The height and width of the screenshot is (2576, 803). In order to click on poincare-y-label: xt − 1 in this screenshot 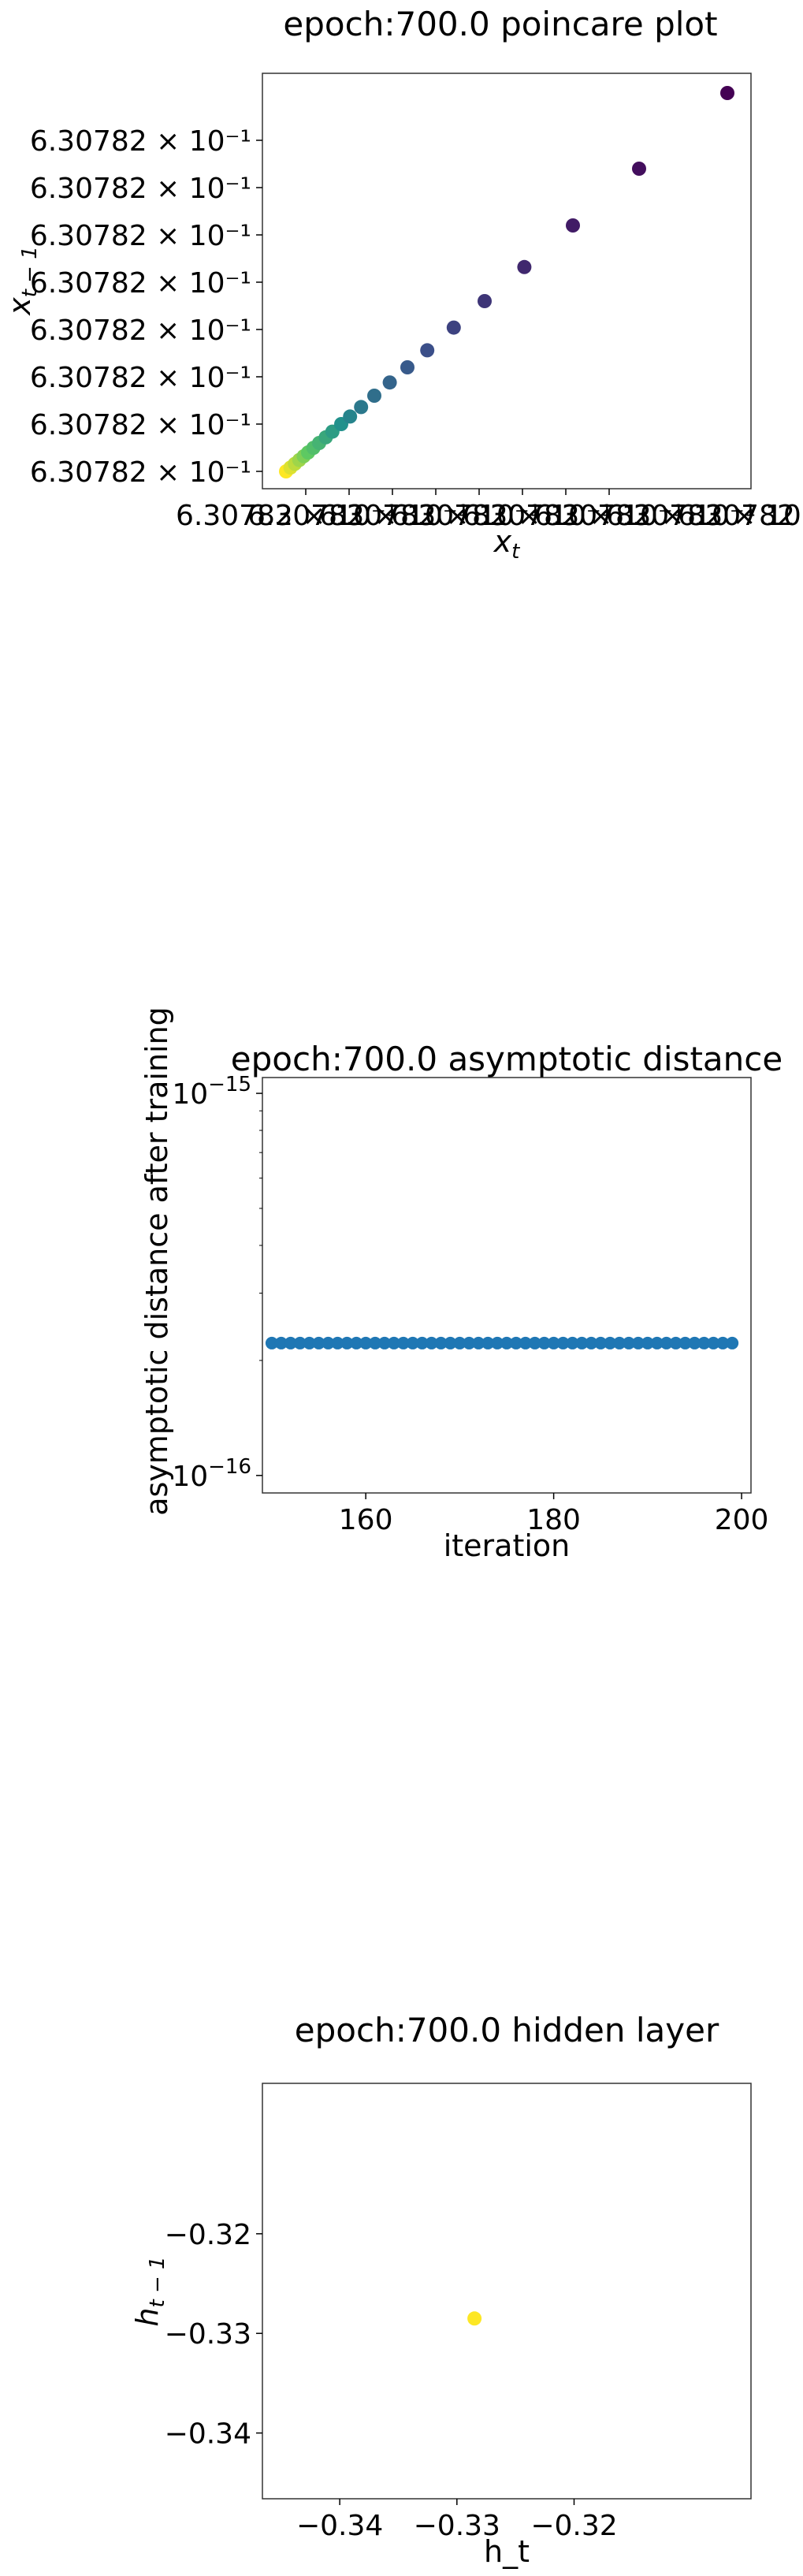, I will do `click(22, 281)`.